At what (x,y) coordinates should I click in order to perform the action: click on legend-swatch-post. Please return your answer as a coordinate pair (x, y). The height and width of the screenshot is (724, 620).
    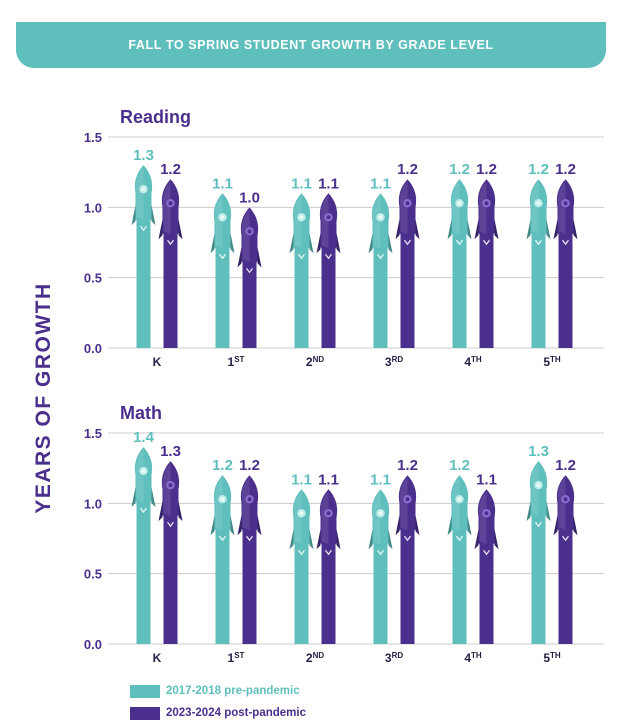
    Looking at the image, I should click on (145, 713).